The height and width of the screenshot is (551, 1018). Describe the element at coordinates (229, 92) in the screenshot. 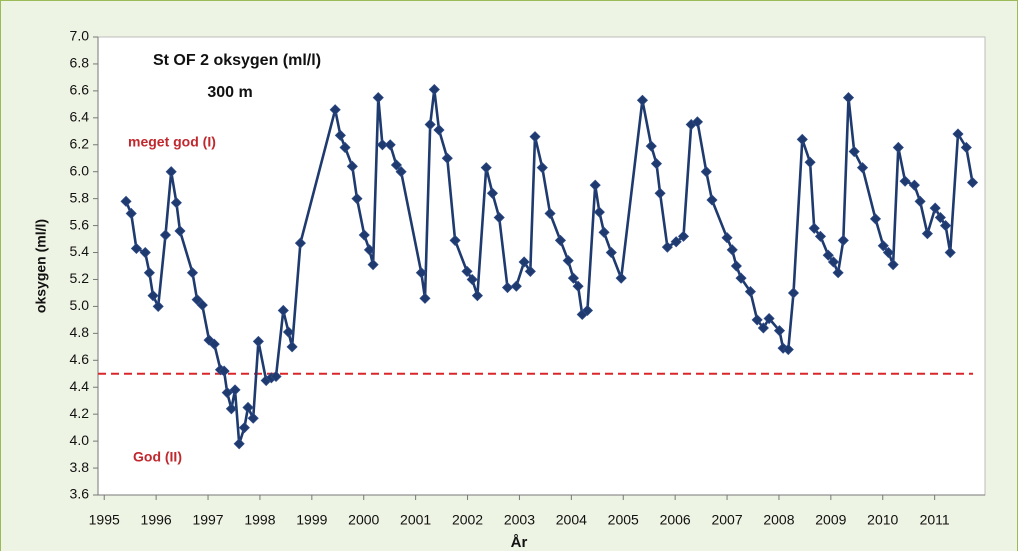

I see `chart-subtitle: 300 m` at that location.